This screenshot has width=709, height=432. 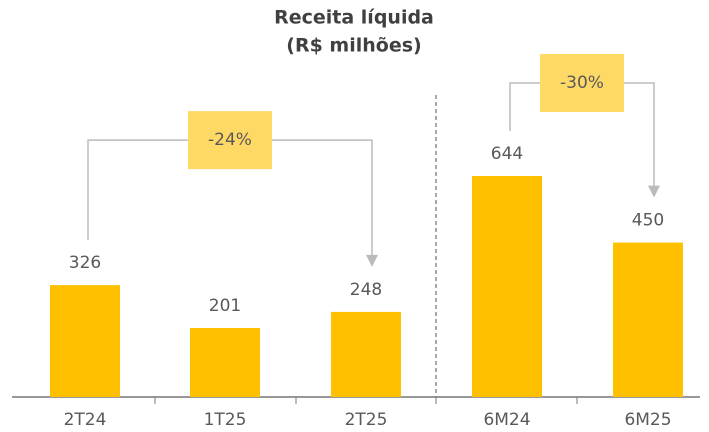 I want to click on x-tick-label: 6M24, so click(x=506, y=420).